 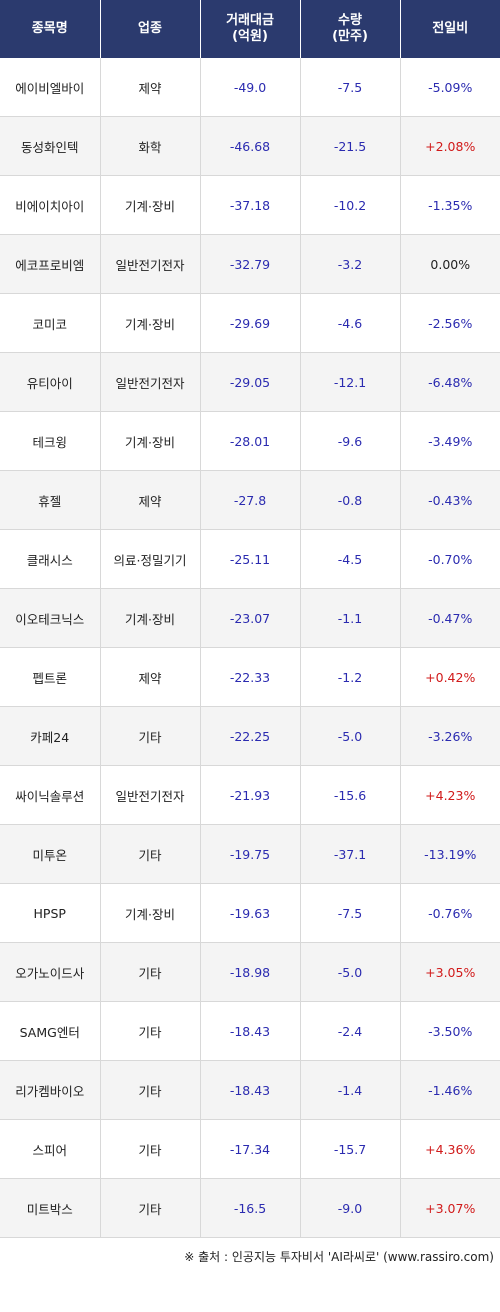 What do you see at coordinates (250, 146) in the screenshot?
I see `table-row: 동성화인텍 화학 -46.68 -21.5 +2.08%` at bounding box center [250, 146].